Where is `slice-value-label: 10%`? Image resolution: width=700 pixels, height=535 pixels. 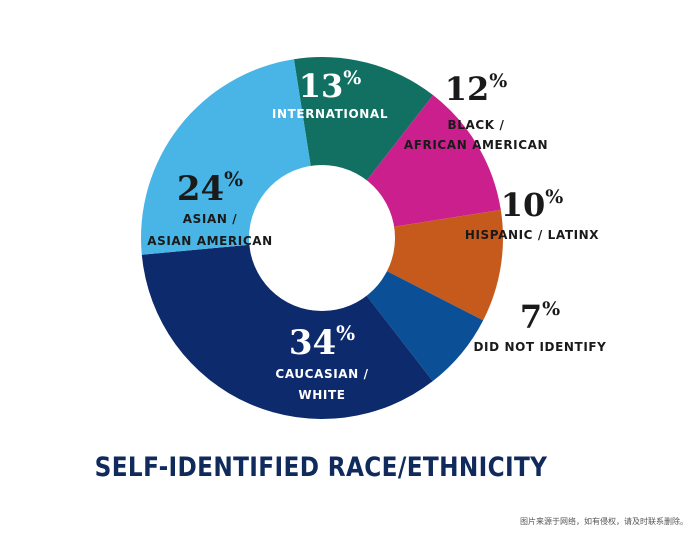 slice-value-label: 10% is located at coordinates (532, 205).